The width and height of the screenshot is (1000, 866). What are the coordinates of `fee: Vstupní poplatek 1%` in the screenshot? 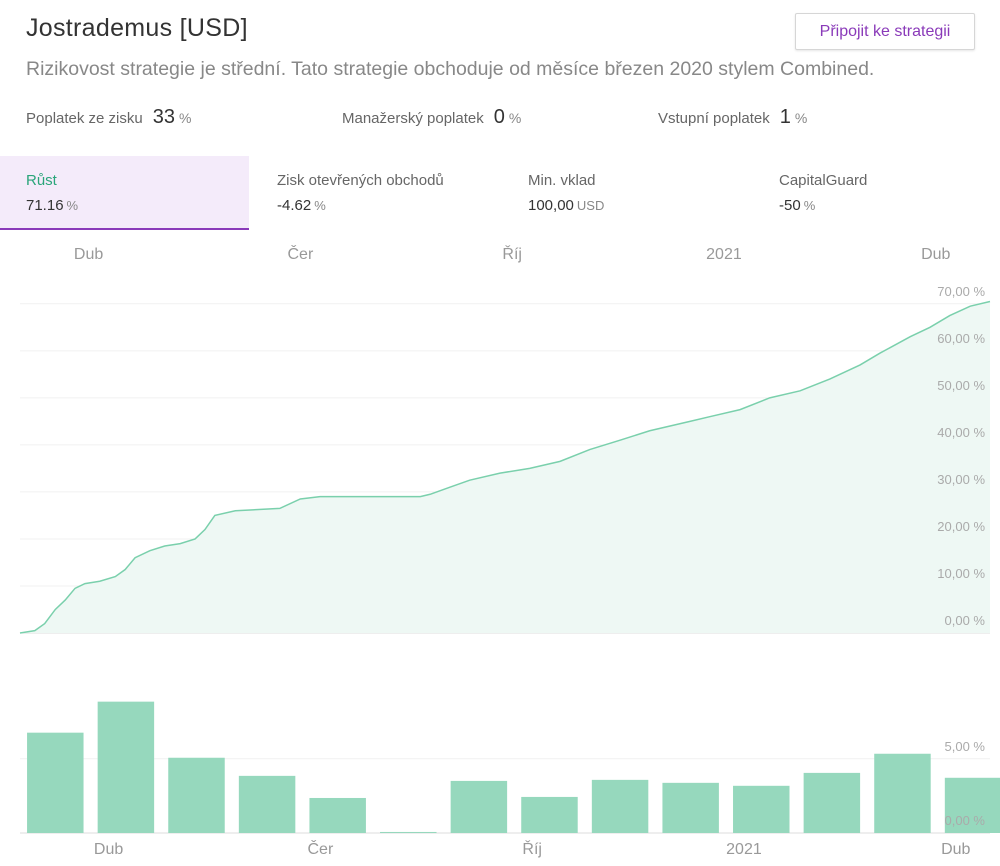 It's located at (732, 117).